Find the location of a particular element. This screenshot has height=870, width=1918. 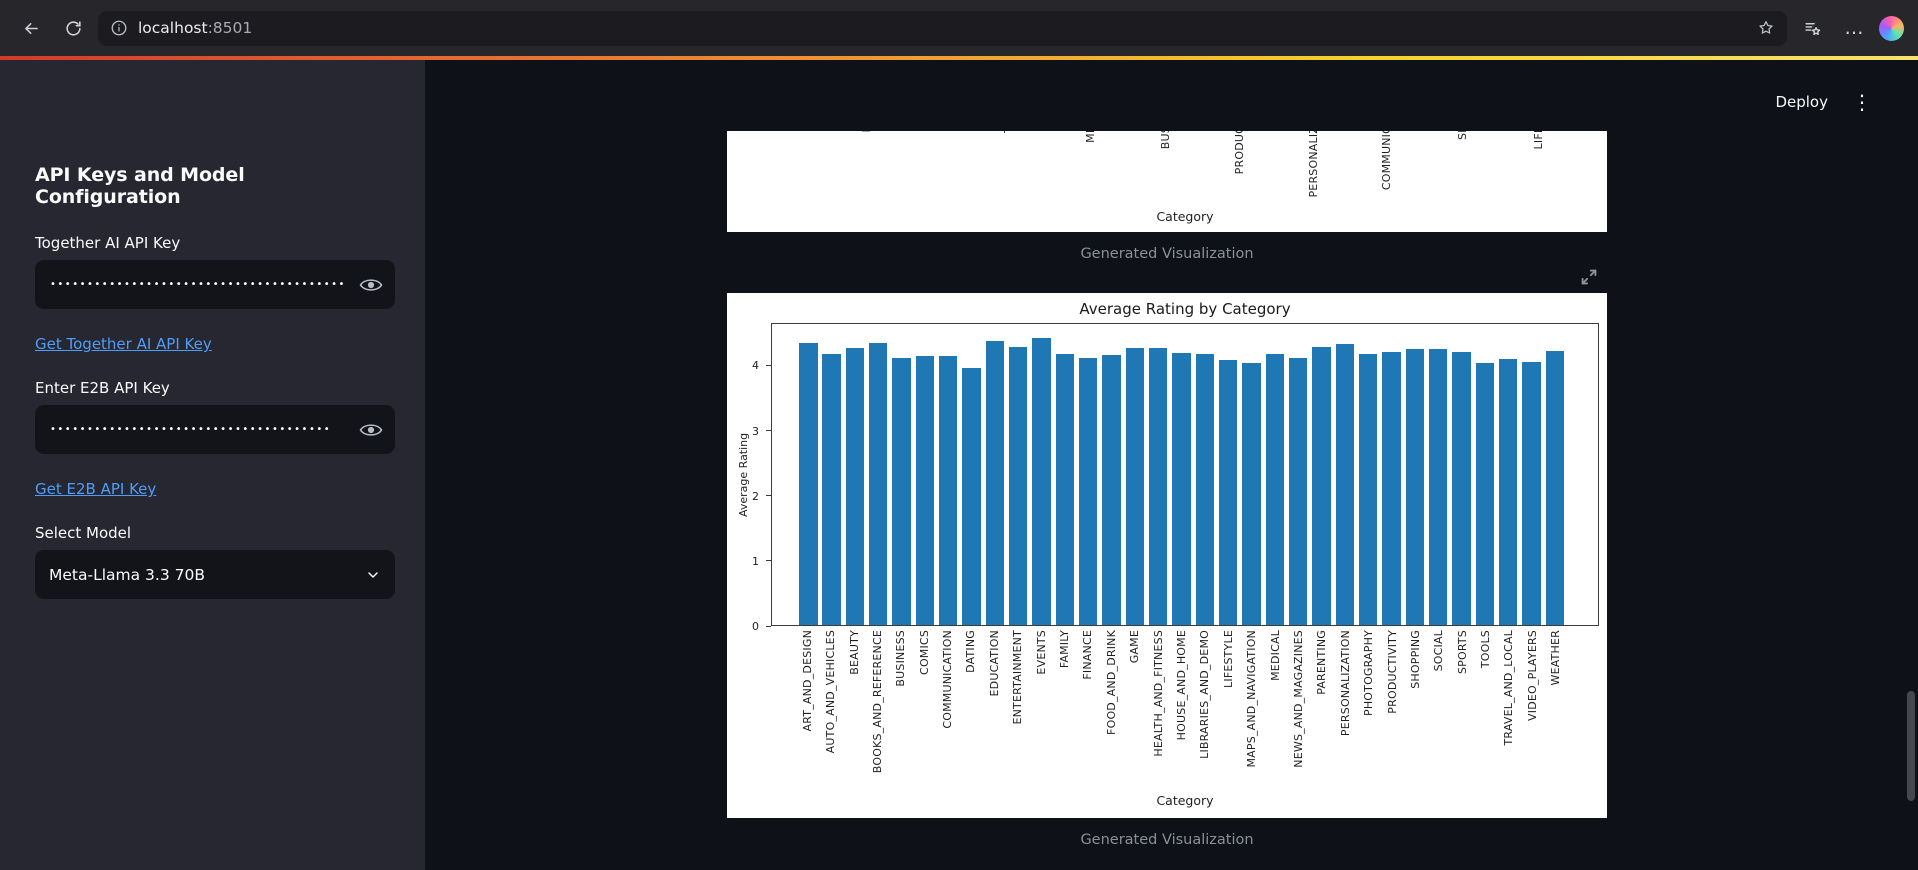

xtick-label: PRODUCTIVITY is located at coordinates (1392, 672).